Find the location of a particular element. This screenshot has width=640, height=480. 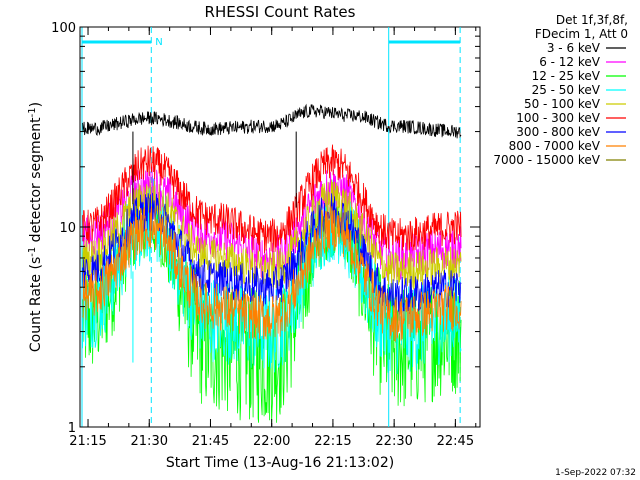

x-tick-label: 22:15 is located at coordinates (332, 441).